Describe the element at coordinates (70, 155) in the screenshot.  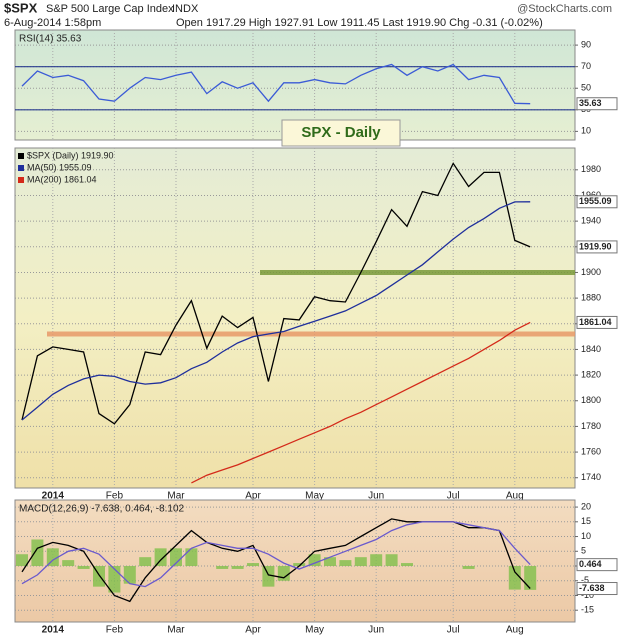
I see `legend-entry: $SPX (Daily) 1919.90` at that location.